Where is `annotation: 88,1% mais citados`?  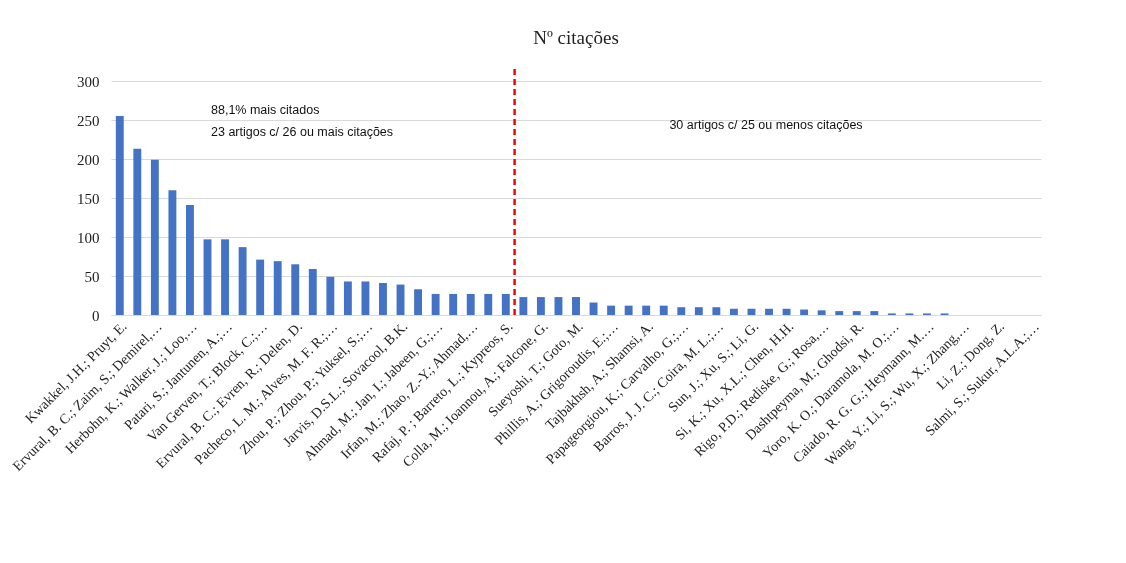 annotation: 88,1% mais citados is located at coordinates (265, 110).